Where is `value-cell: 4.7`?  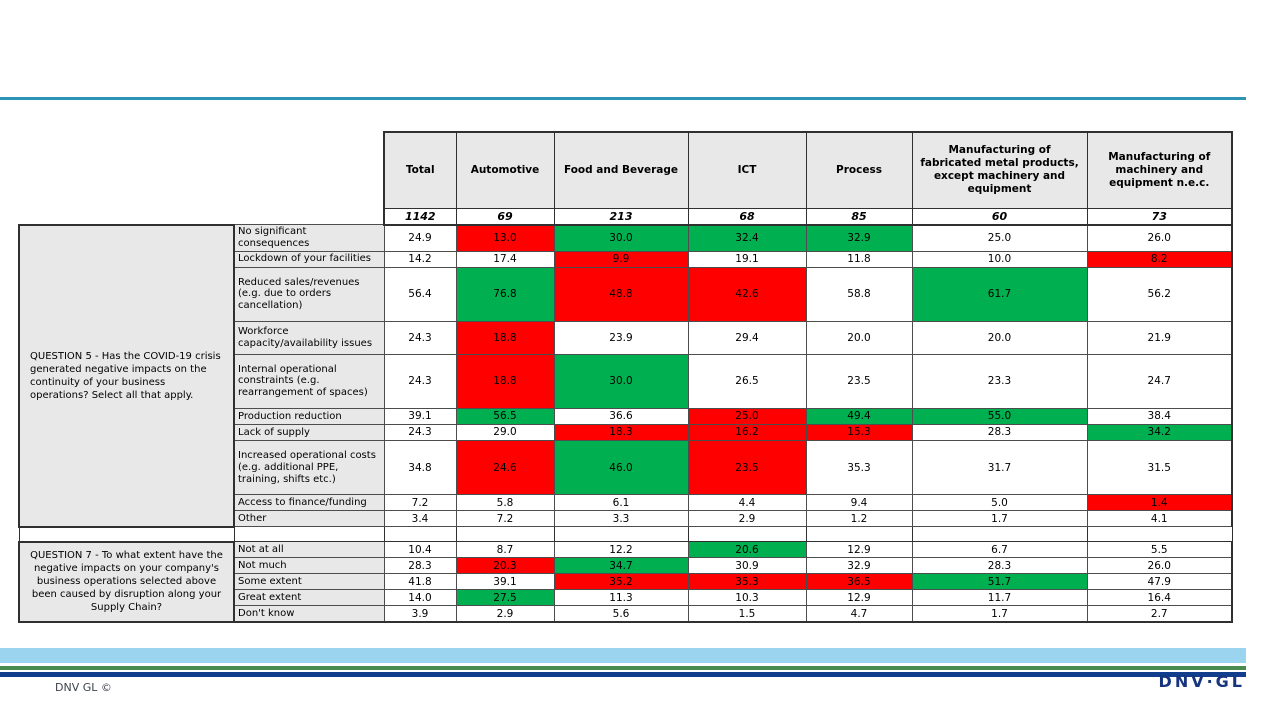 value-cell: 4.7 is located at coordinates (859, 614).